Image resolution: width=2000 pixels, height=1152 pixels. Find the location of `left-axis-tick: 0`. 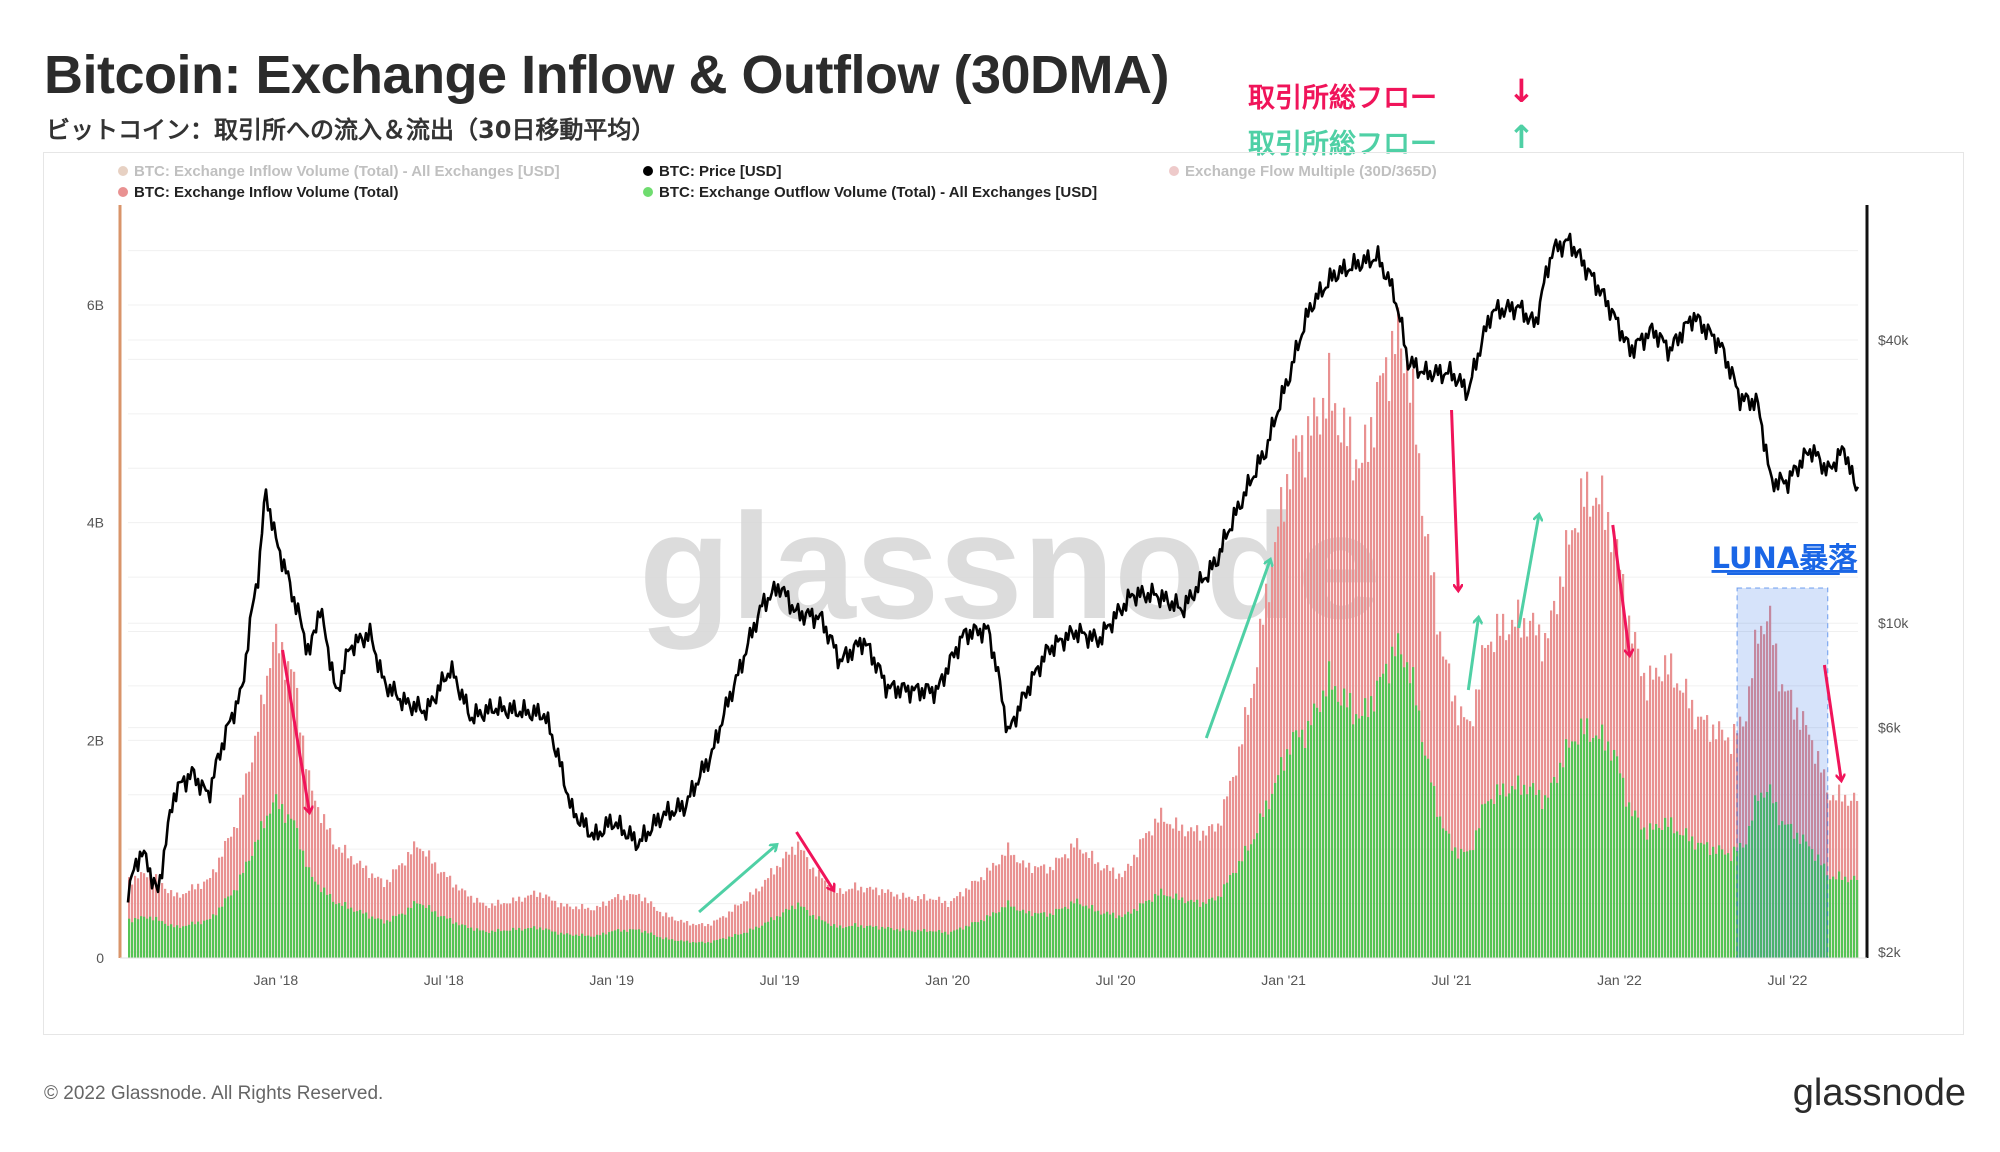

left-axis-tick: 0 is located at coordinates (100, 958).